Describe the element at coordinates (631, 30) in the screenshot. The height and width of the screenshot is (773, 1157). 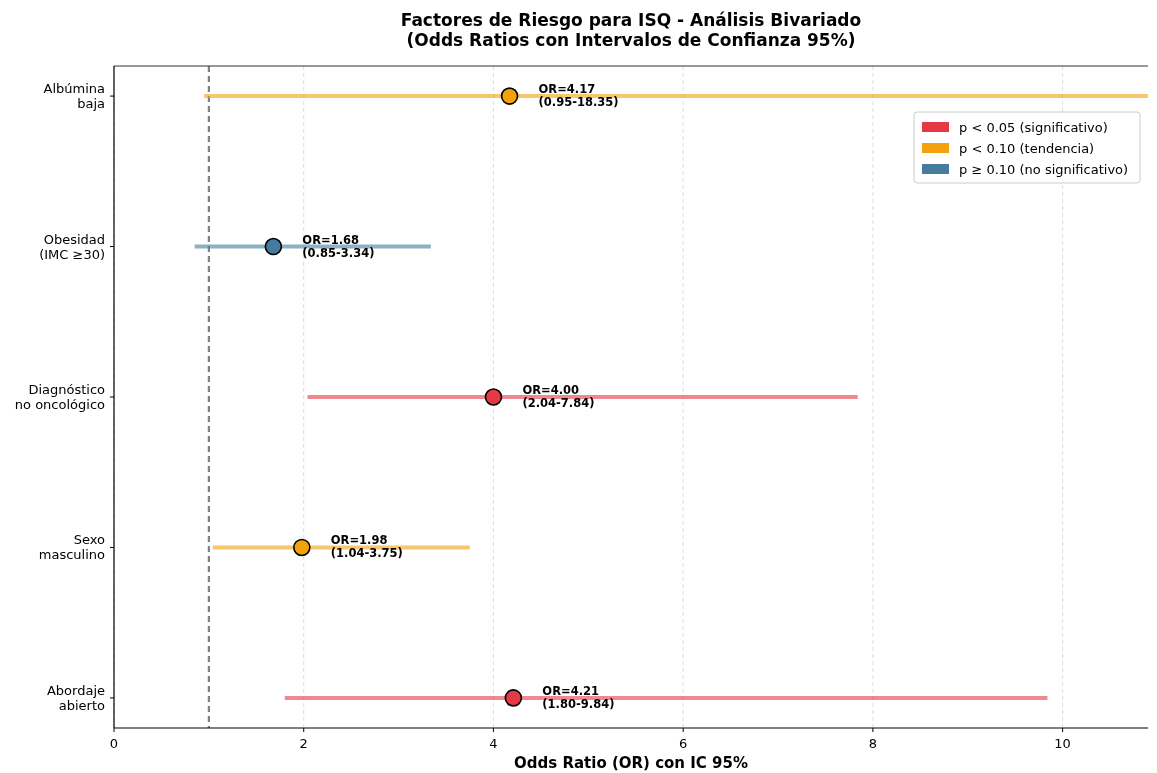
I see `chart-title: Factores de Riesgo para ISQ - Análisis Bivariado (Odds Ratios con Intervalos de Confianza 95%)` at that location.